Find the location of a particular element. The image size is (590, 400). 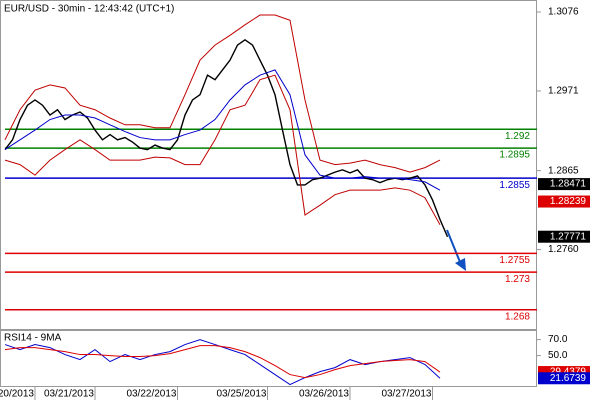

y-tick-label: 1.2865 is located at coordinates (563, 170).